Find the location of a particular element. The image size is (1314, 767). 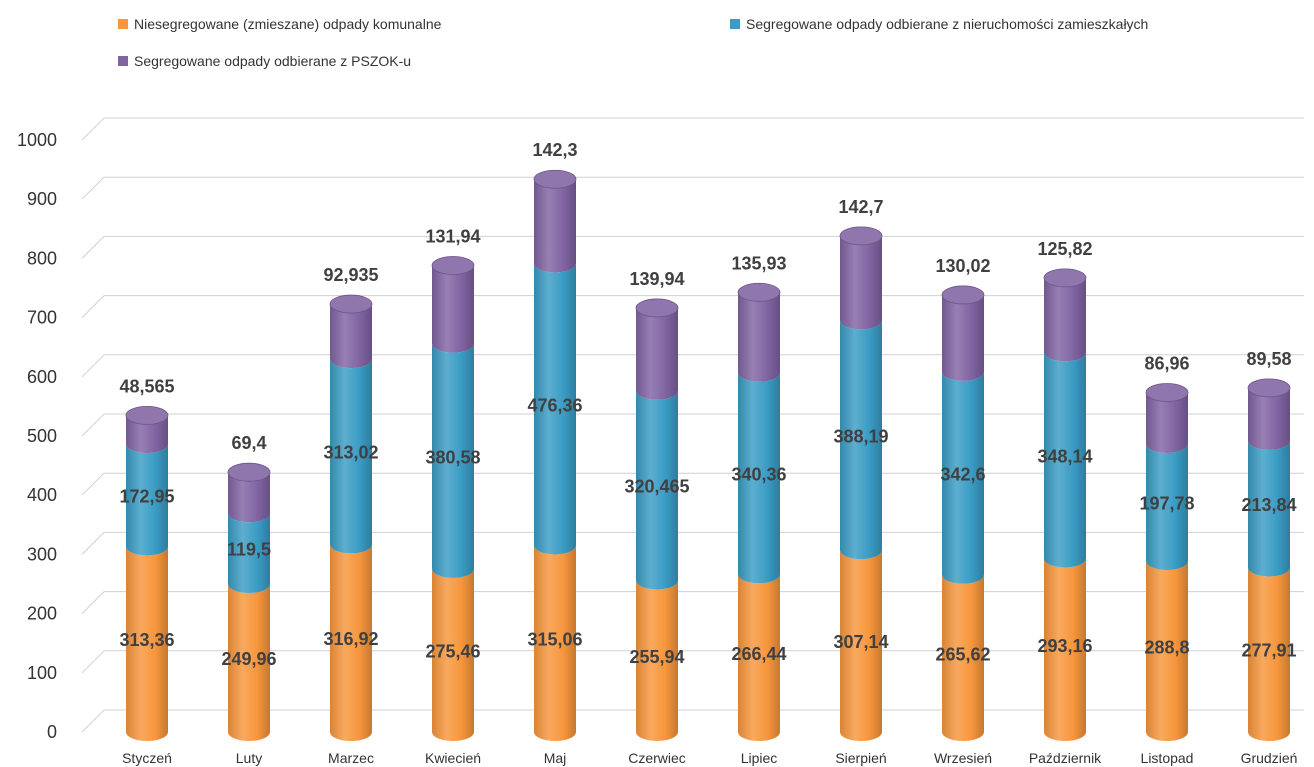

data-label: 89,58 is located at coordinates (1268, 359).